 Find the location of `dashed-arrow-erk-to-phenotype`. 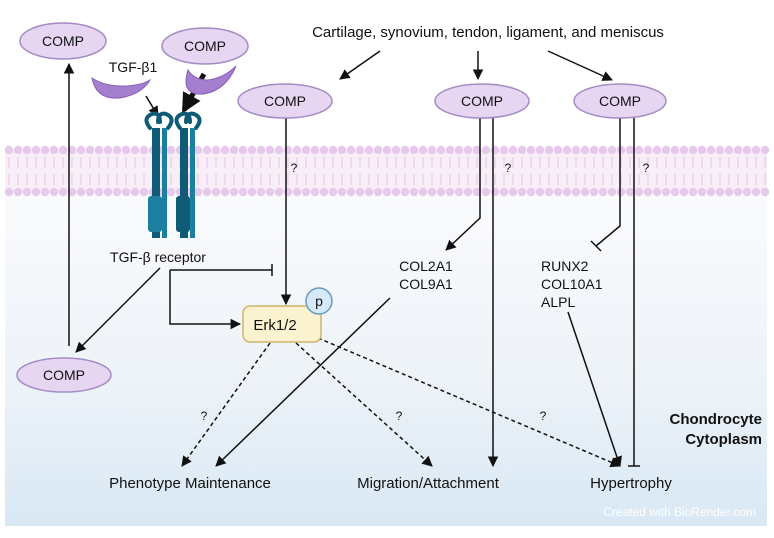

dashed-arrow-erk-to-phenotype is located at coordinates (226, 404).